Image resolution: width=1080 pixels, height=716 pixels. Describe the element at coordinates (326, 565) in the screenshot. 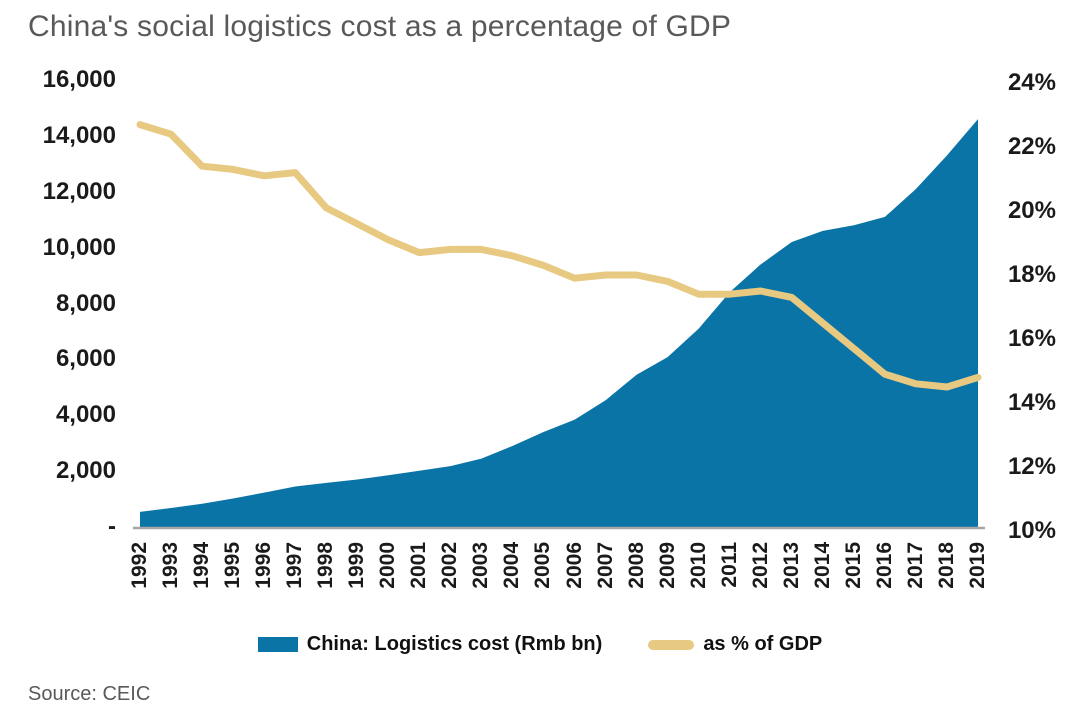

I see `x-axis-year-label: 1998` at that location.